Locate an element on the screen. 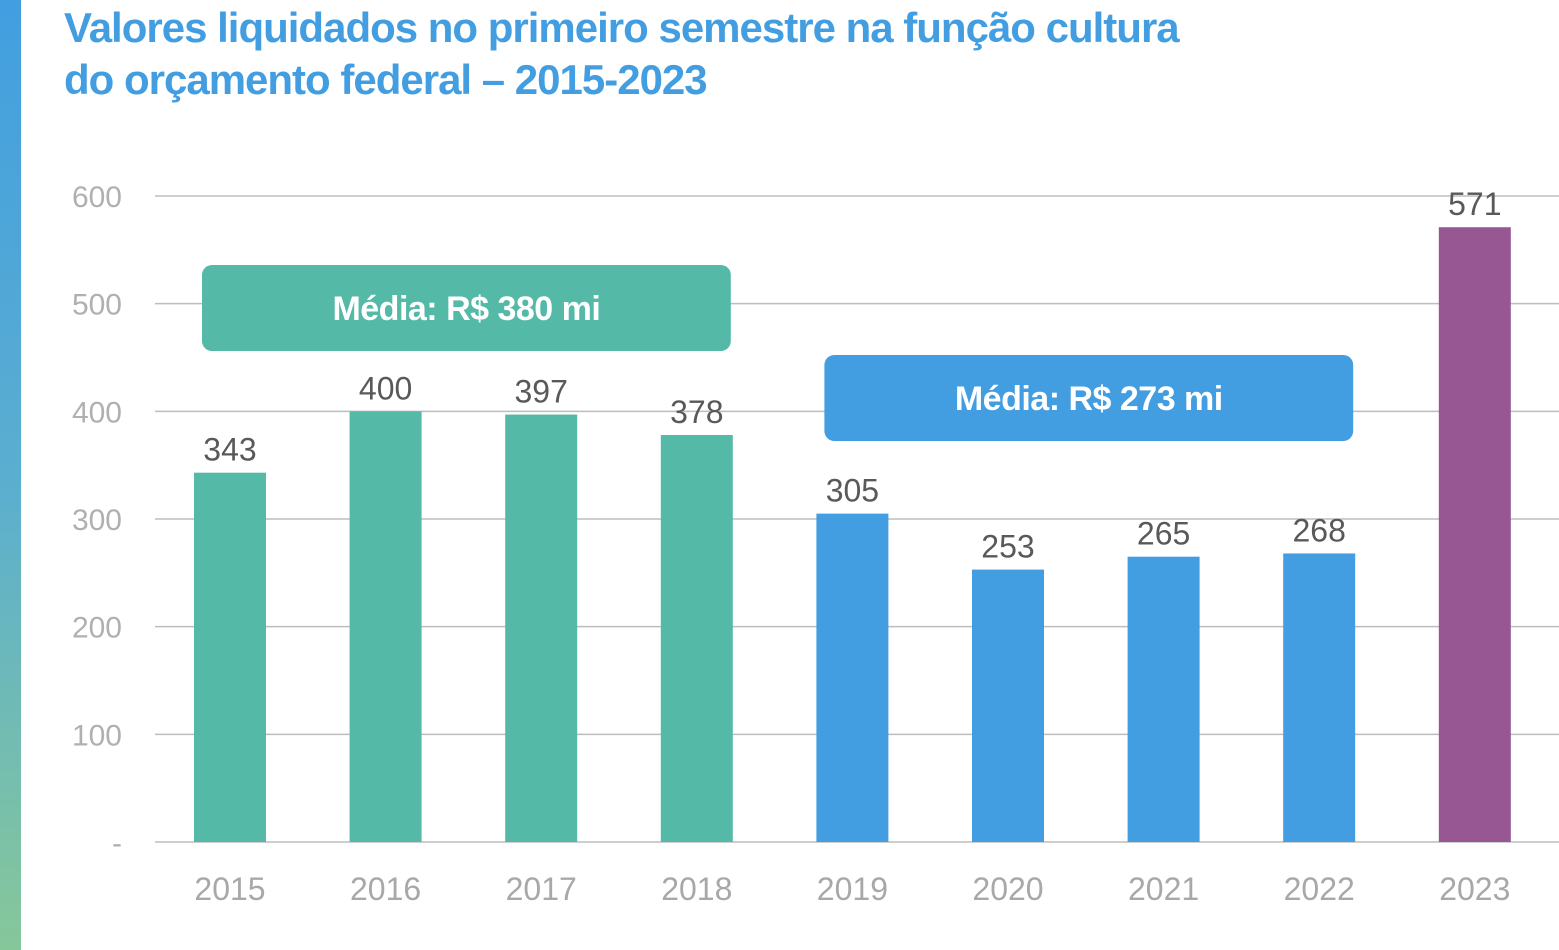 This screenshot has height=950, width=1559. bar-2017 is located at coordinates (541, 628).